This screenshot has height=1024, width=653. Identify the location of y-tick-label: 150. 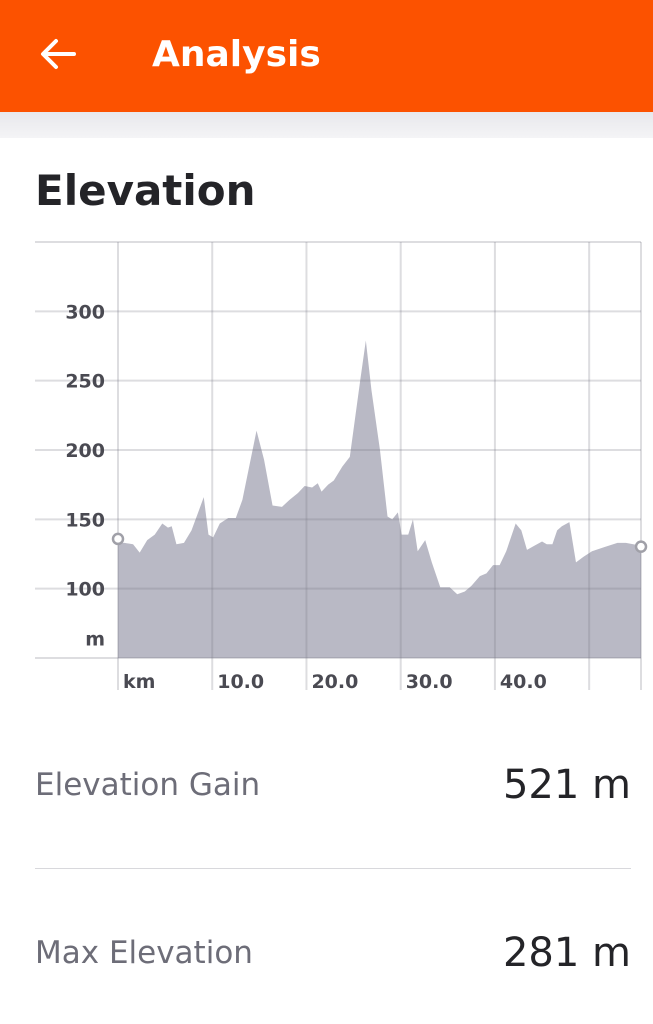
(85, 520).